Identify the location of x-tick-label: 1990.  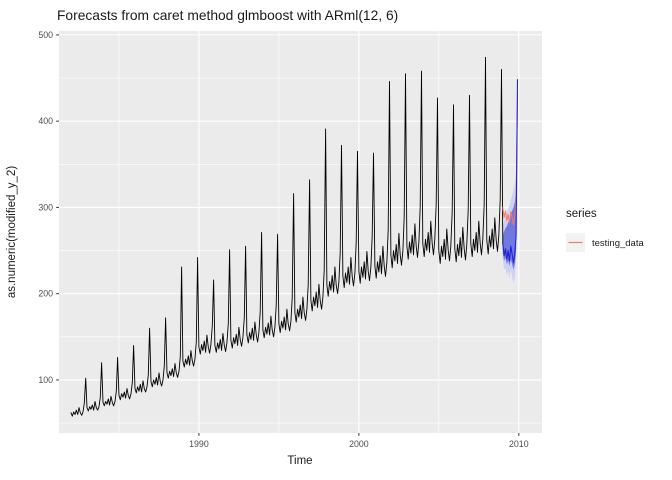
(199, 444).